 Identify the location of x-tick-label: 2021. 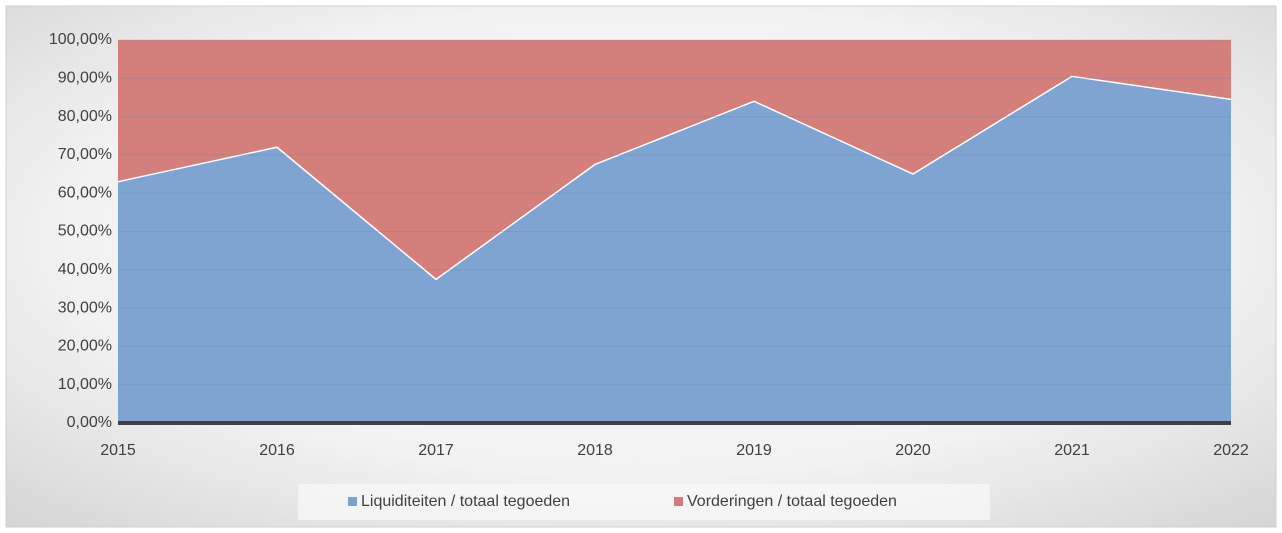
(1072, 450).